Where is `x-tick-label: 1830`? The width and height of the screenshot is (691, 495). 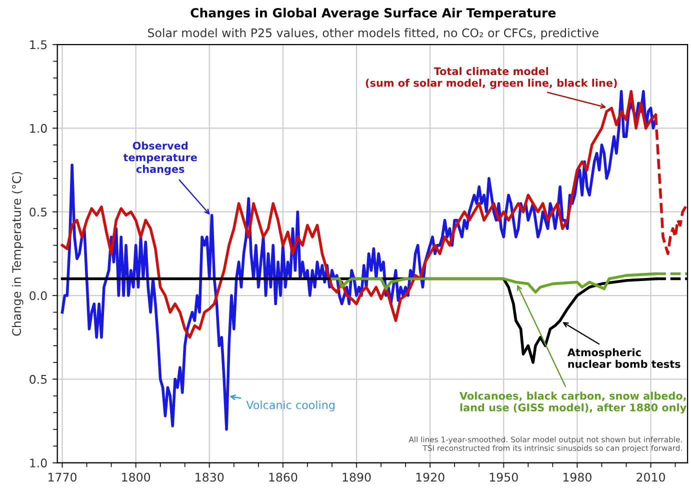 x-tick-label: 1830 is located at coordinates (210, 477).